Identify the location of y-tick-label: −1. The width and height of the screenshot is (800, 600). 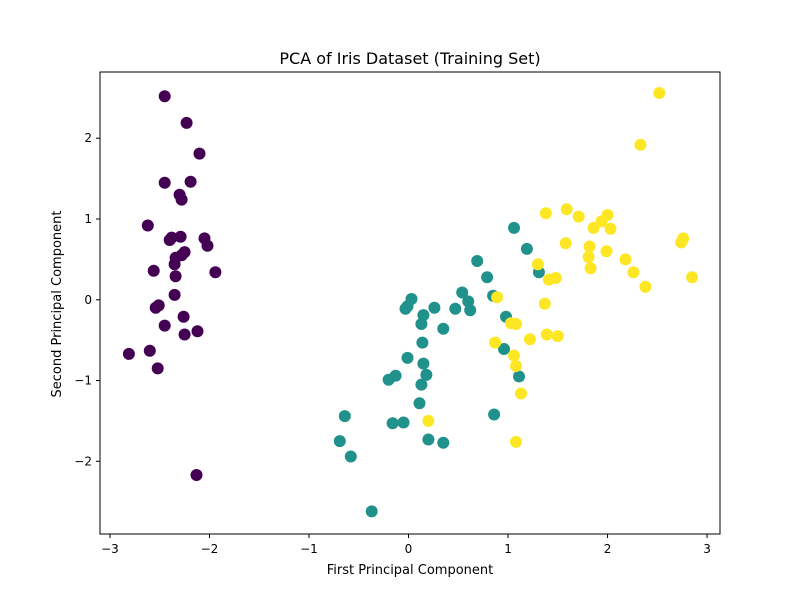
(83, 381).